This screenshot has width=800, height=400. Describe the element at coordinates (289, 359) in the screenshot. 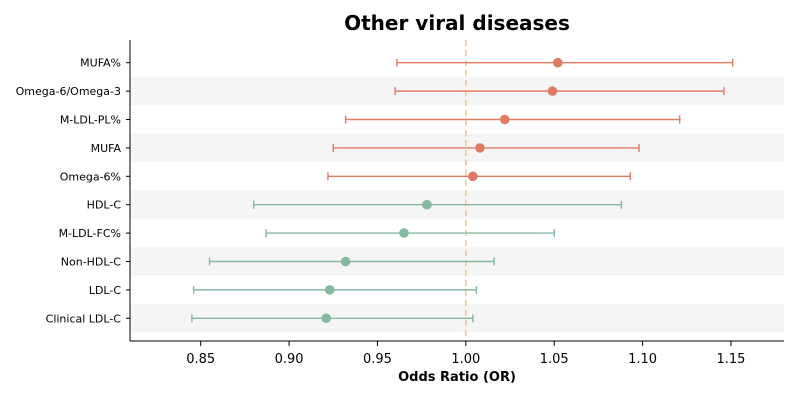

I see `x-tick-label: 0.90` at that location.